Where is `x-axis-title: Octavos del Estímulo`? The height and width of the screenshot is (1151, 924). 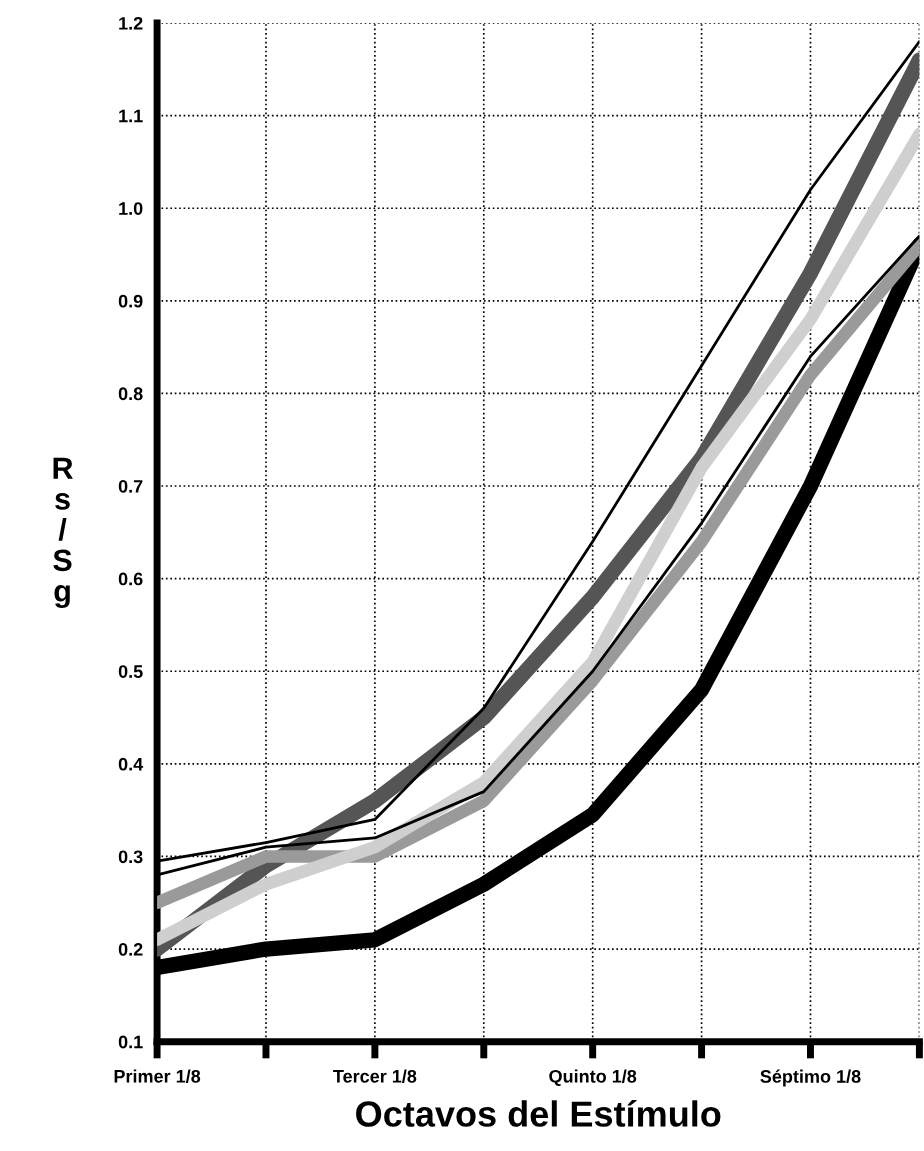 x-axis-title: Octavos del Estímulo is located at coordinates (538, 1113).